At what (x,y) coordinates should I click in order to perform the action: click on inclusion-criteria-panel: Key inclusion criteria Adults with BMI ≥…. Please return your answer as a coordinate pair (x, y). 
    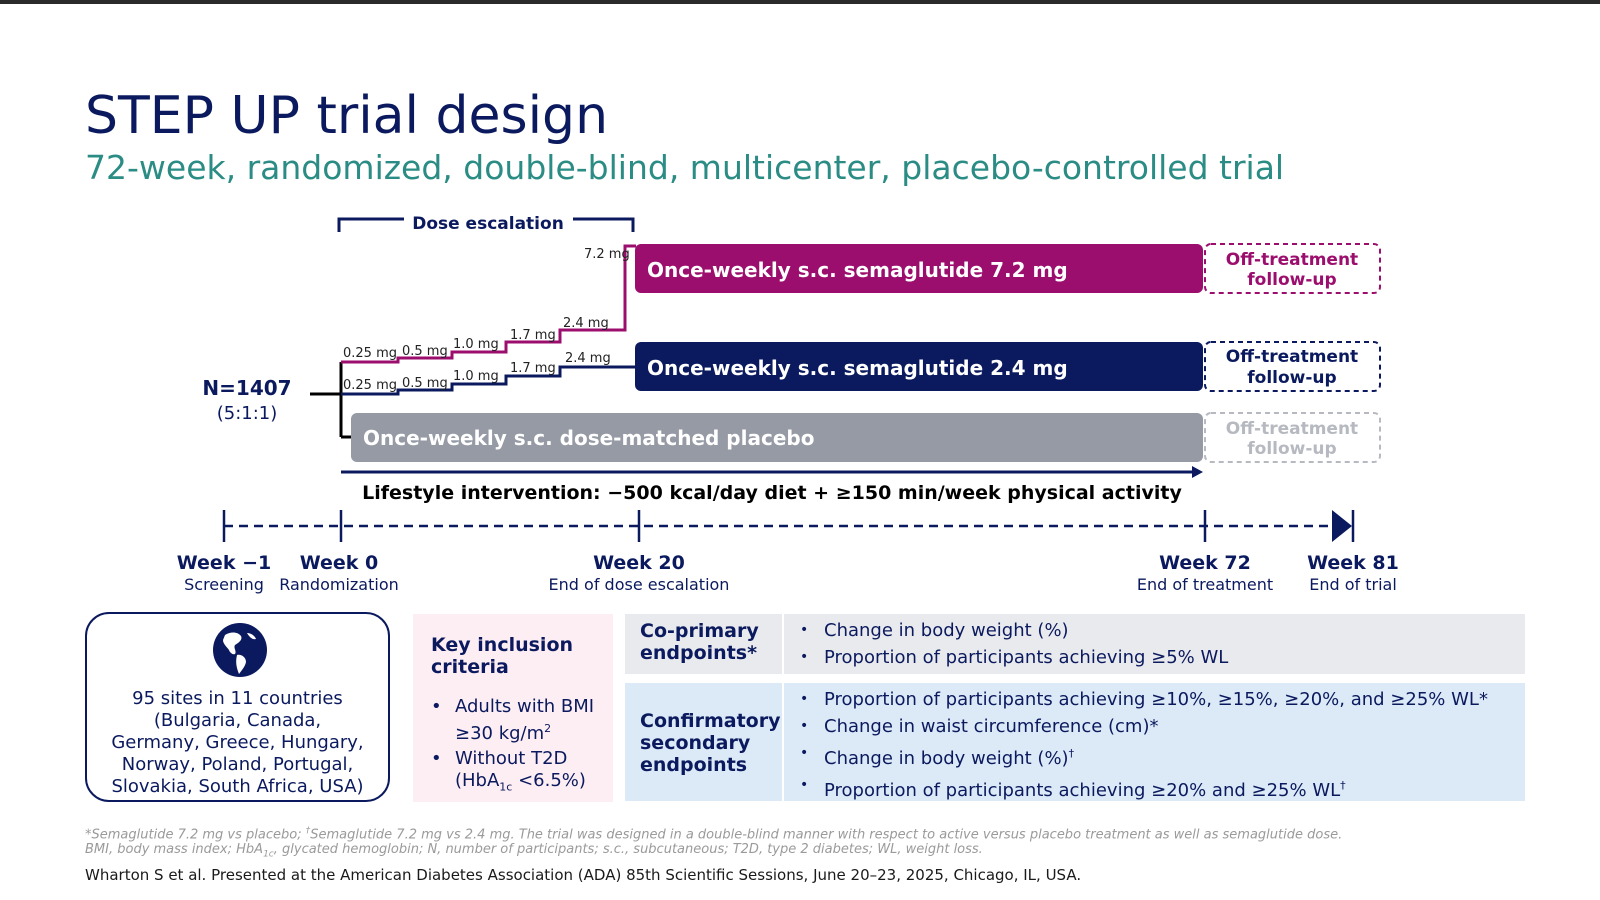
    Looking at the image, I should click on (513, 708).